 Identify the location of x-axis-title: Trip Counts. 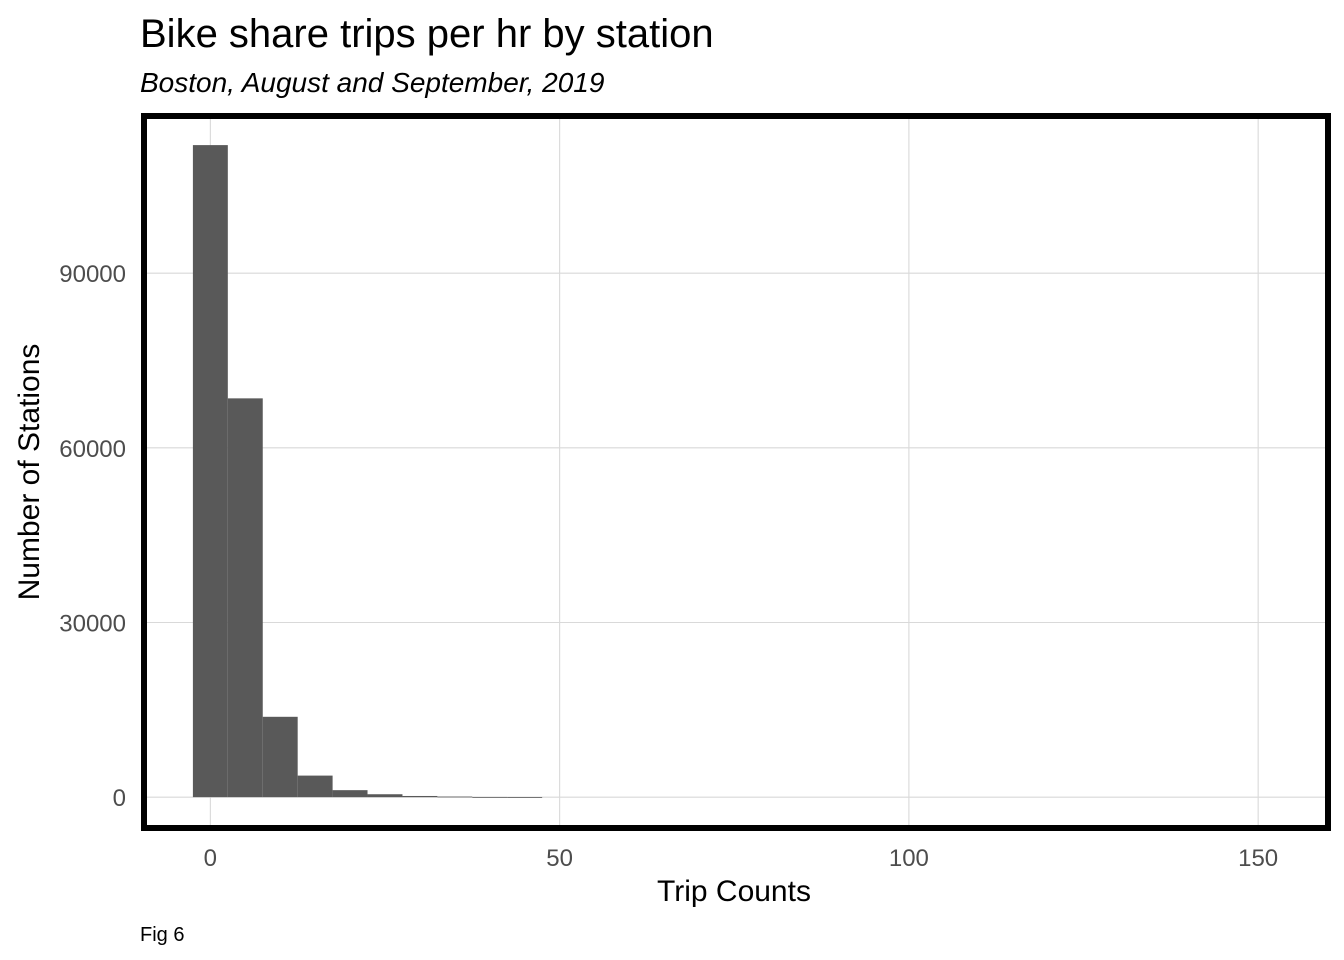
(734, 891).